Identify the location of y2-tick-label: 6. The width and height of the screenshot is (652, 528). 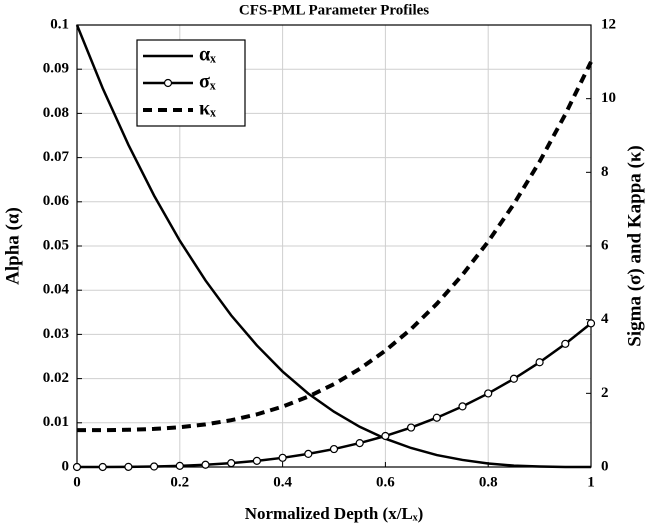
(605, 245).